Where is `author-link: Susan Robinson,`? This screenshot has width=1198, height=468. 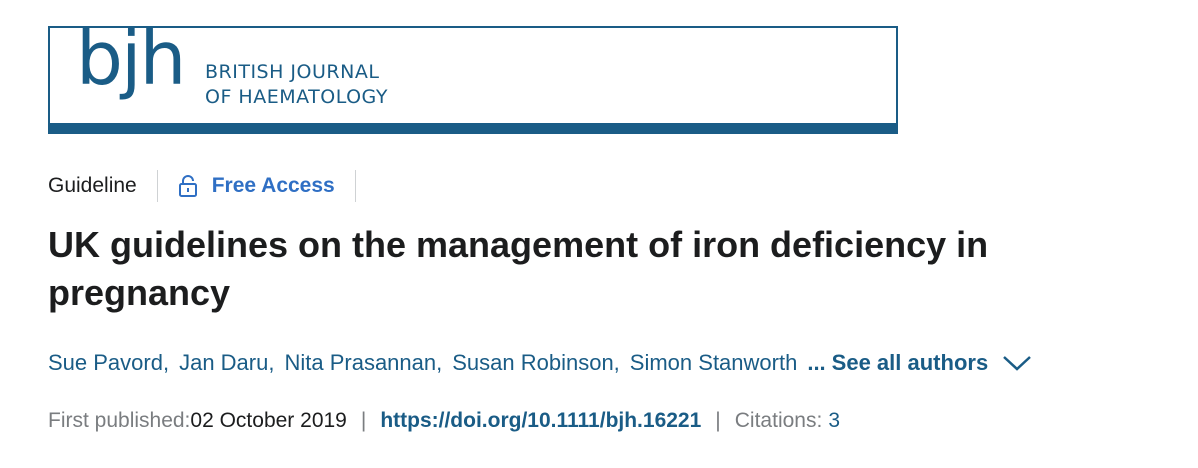 author-link: Susan Robinson, is located at coordinates (536, 362).